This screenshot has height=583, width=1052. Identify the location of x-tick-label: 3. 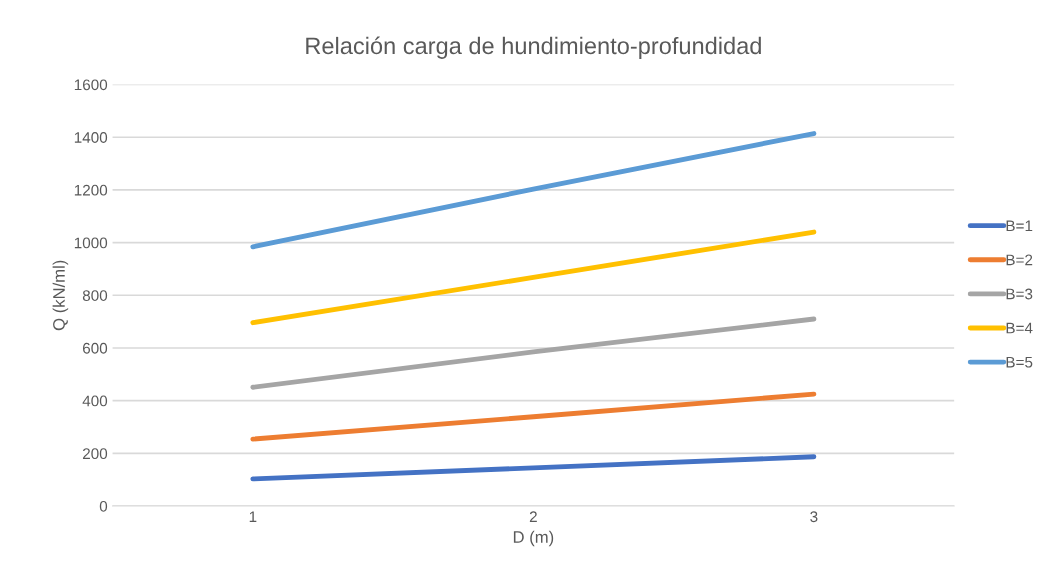
(814, 517).